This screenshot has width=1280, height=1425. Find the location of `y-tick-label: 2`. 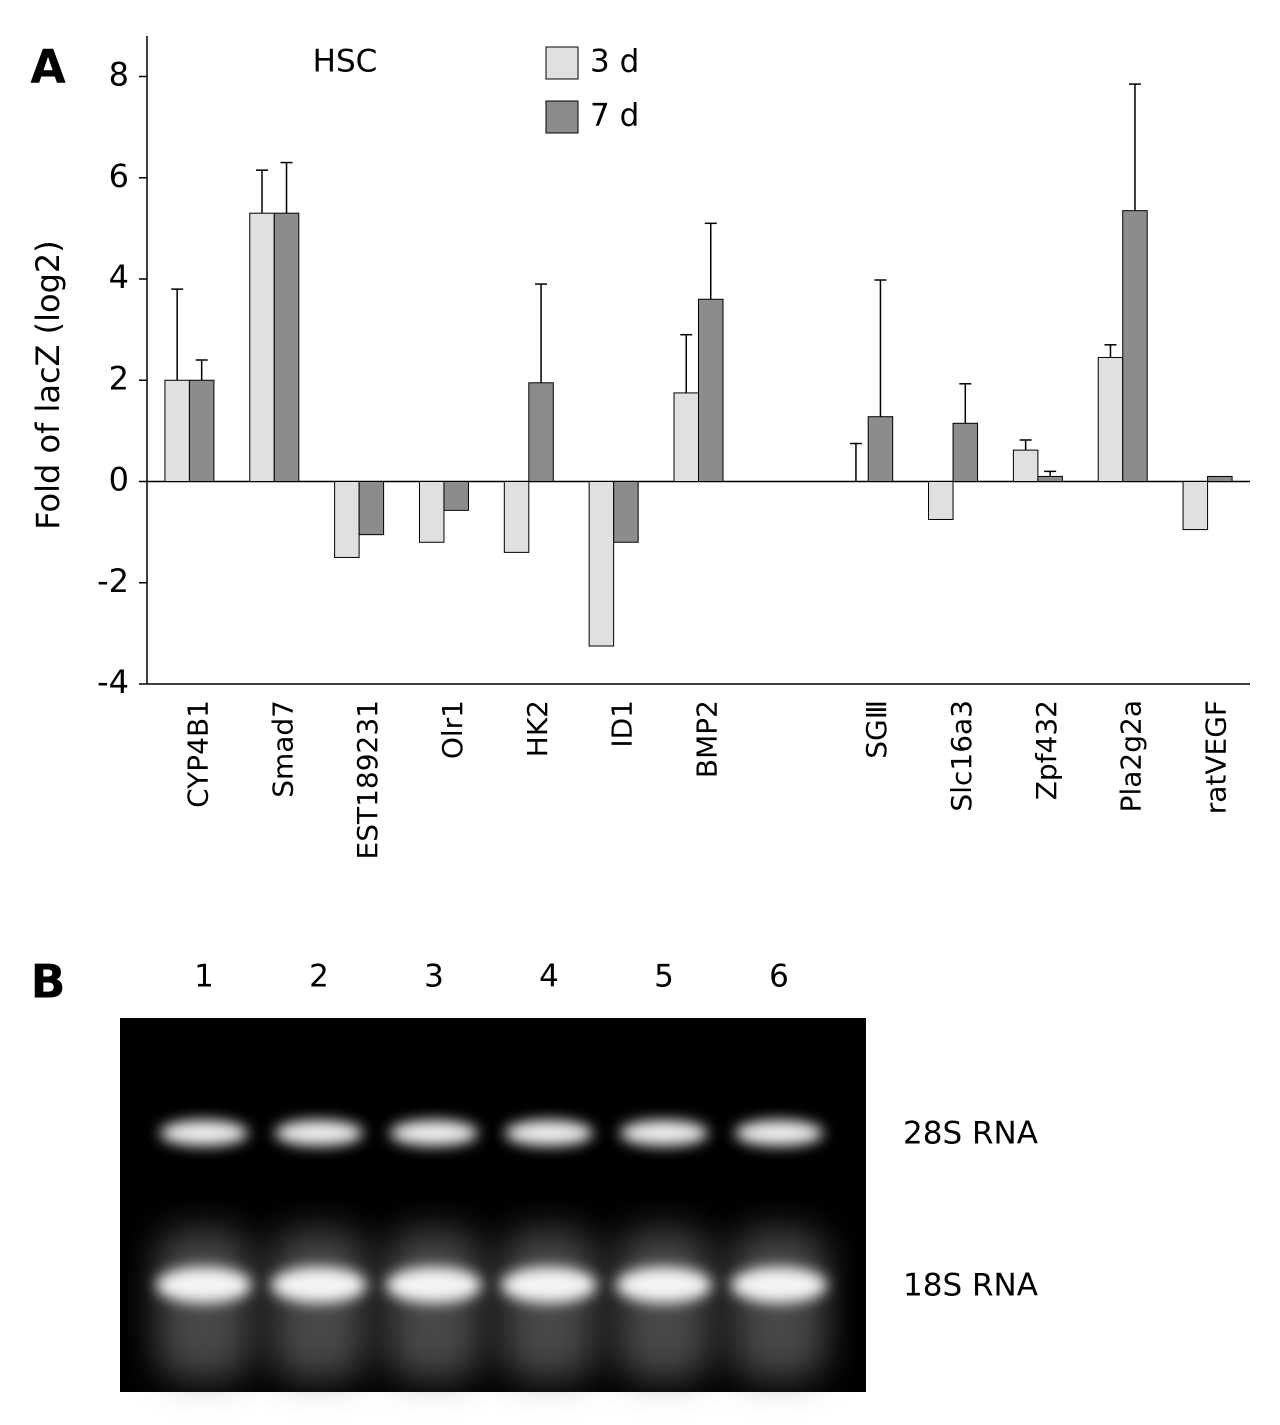

y-tick-label: 2 is located at coordinates (119, 378).